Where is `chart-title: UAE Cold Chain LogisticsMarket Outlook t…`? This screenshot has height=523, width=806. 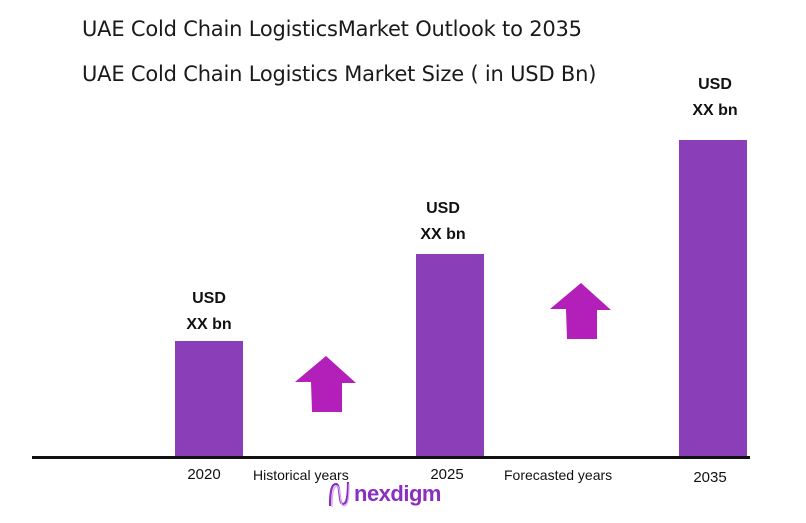
chart-title: UAE Cold Chain LogisticsMarket Outlook t… is located at coordinates (332, 29).